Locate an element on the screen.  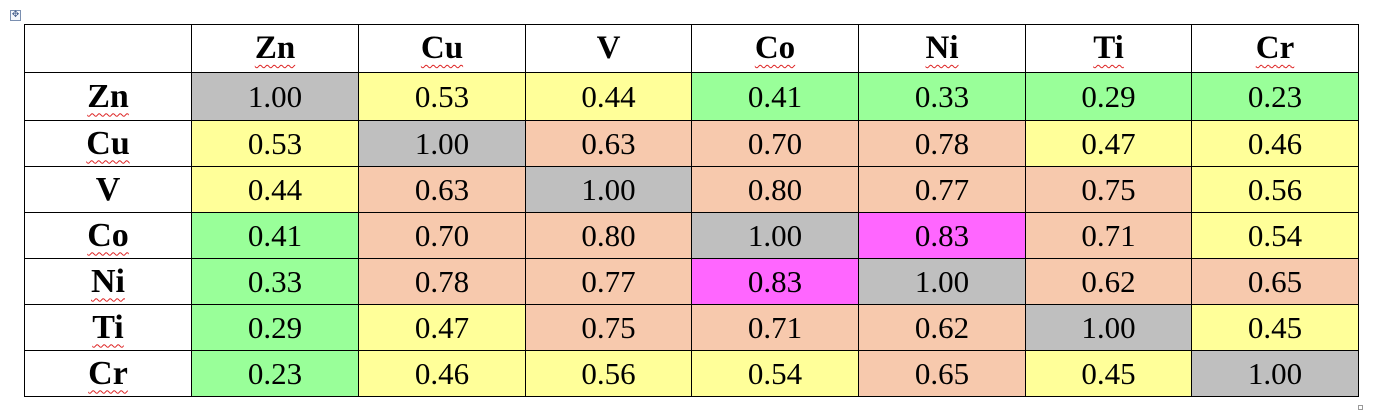
column-header-label: Cr is located at coordinates (1275, 48).